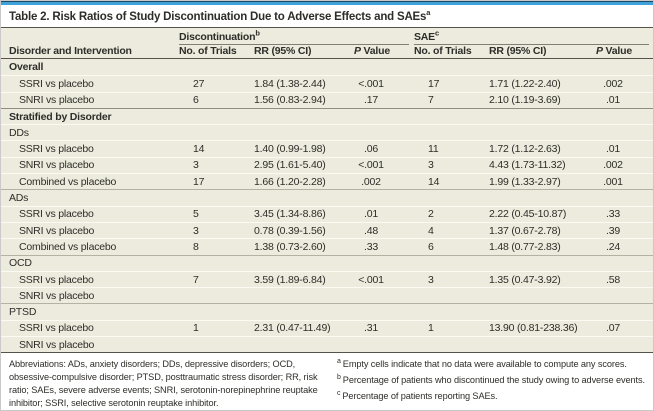  What do you see at coordinates (70, 51) in the screenshot?
I see `col-header-disorder-intervention: Disorder and Intervention` at bounding box center [70, 51].